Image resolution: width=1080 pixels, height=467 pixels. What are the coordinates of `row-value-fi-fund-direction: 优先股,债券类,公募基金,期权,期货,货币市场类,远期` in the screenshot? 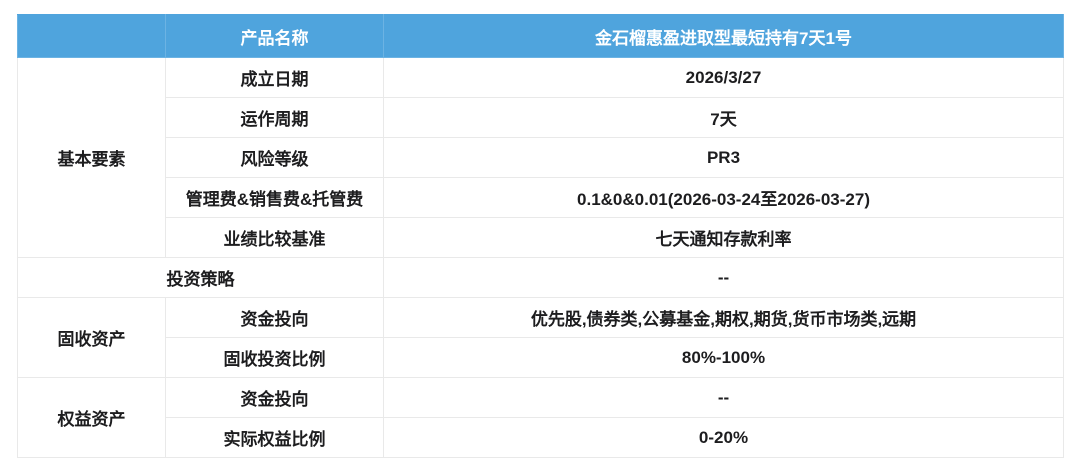 It's located at (723, 317).